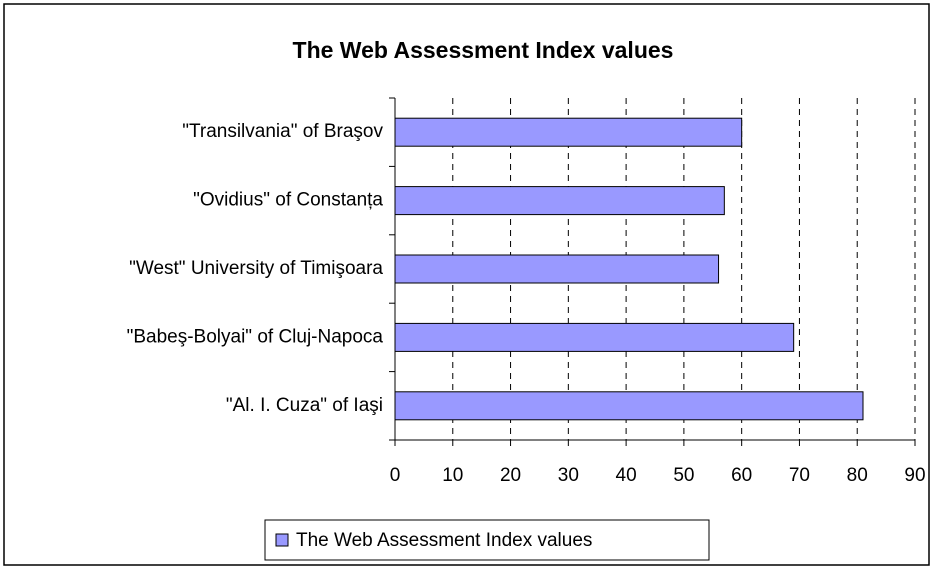 Image resolution: width=934 pixels, height=570 pixels. What do you see at coordinates (741, 475) in the screenshot?
I see `x-tick-label: 60` at bounding box center [741, 475].